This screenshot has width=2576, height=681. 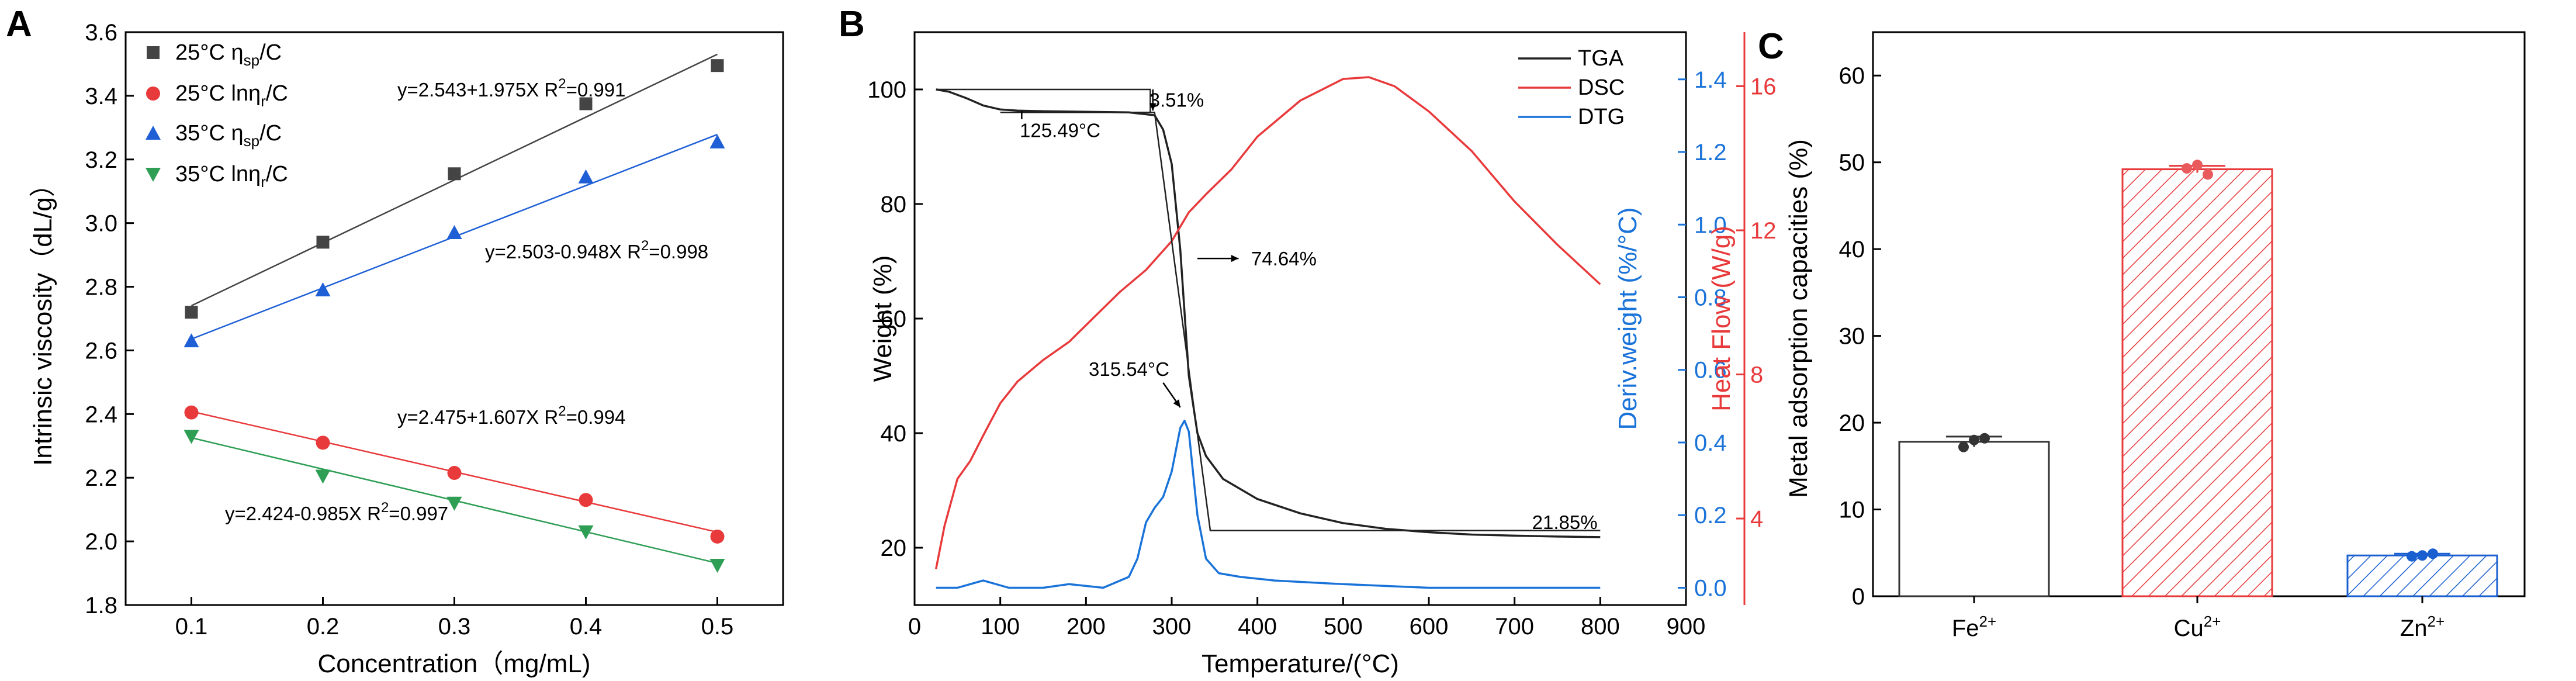 I want to click on panel-c-y-tick-label: 10, so click(x=1852, y=510).